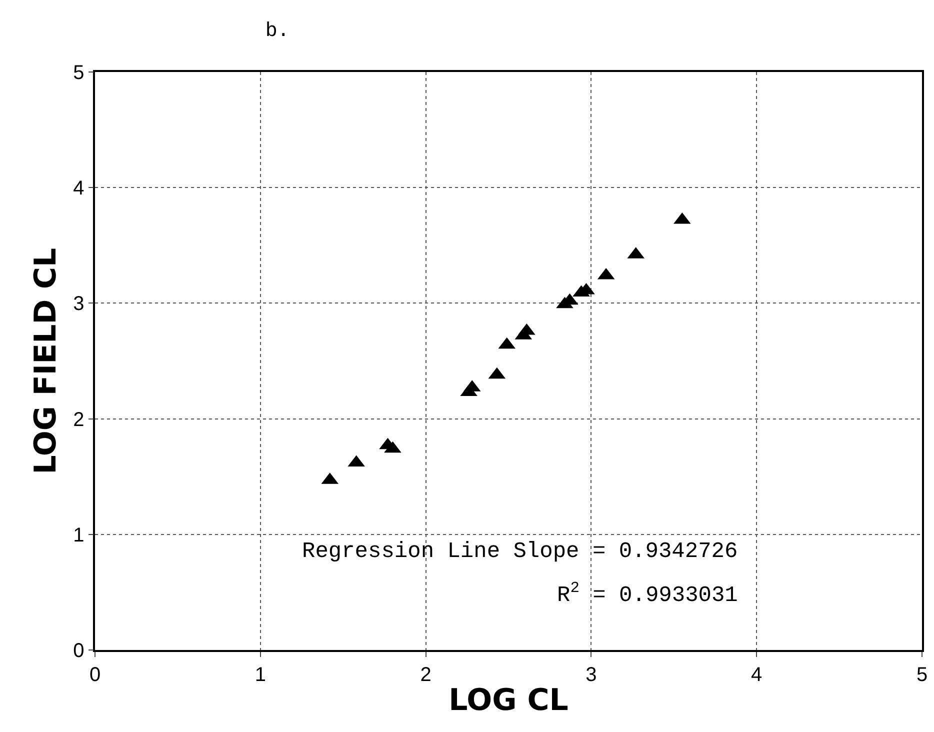  I want to click on y-tick-label: 4, so click(78, 189).